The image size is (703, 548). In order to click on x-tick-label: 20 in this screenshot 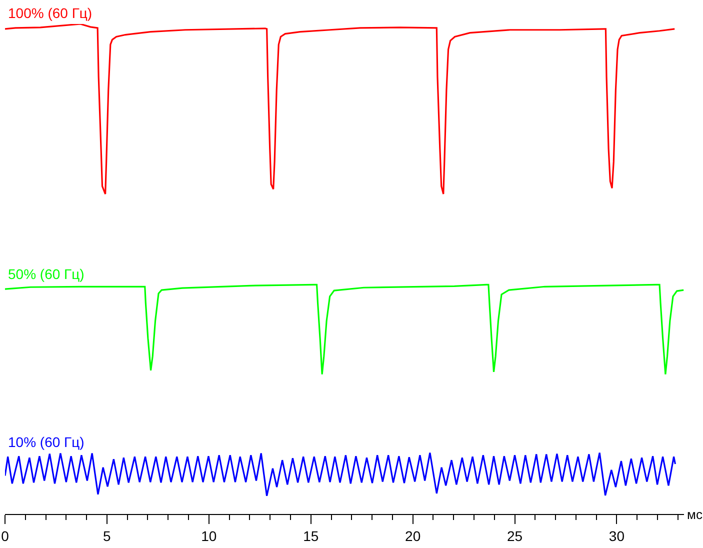, I will do `click(413, 536)`.